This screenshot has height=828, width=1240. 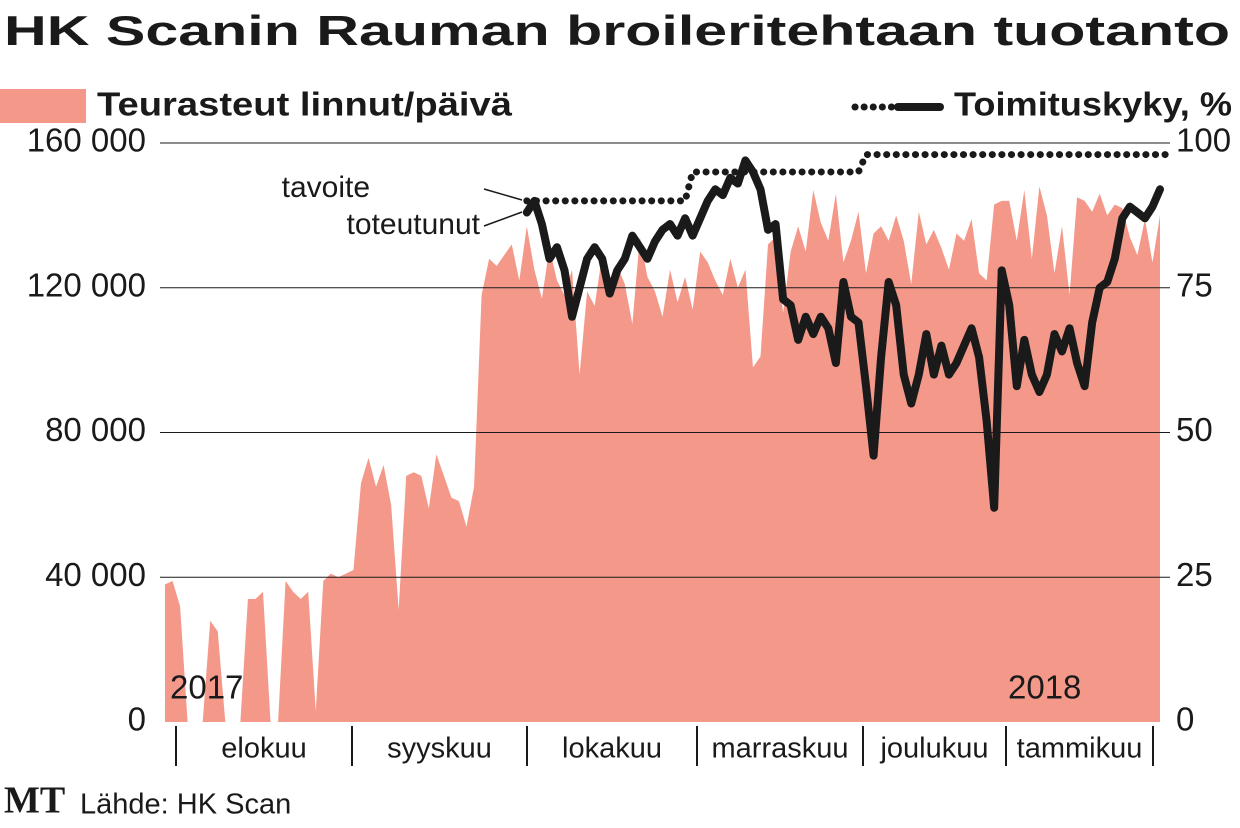 I want to click on y-tick-label: 0, so click(x=137, y=719).